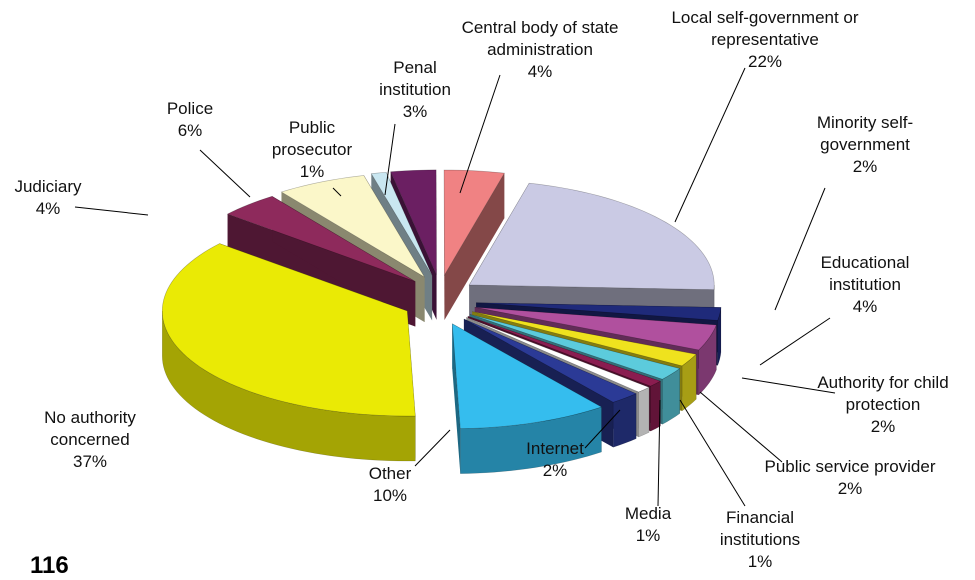 The width and height of the screenshot is (975, 580). Describe the element at coordinates (48, 187) in the screenshot. I see `slice-category: Judiciary` at that location.